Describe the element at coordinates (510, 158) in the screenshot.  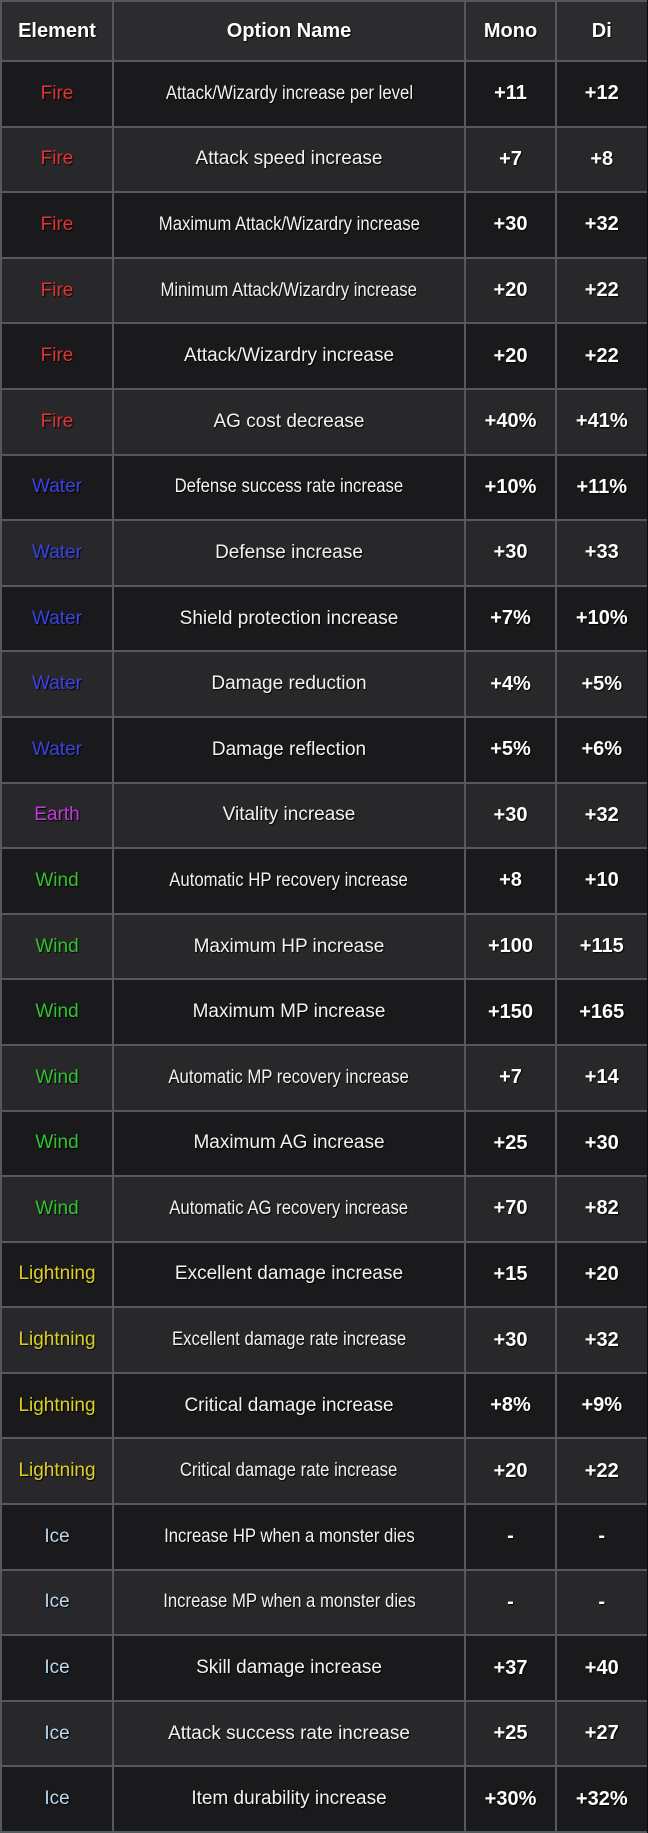
I see `mono-value-cell-text: +7` at that location.